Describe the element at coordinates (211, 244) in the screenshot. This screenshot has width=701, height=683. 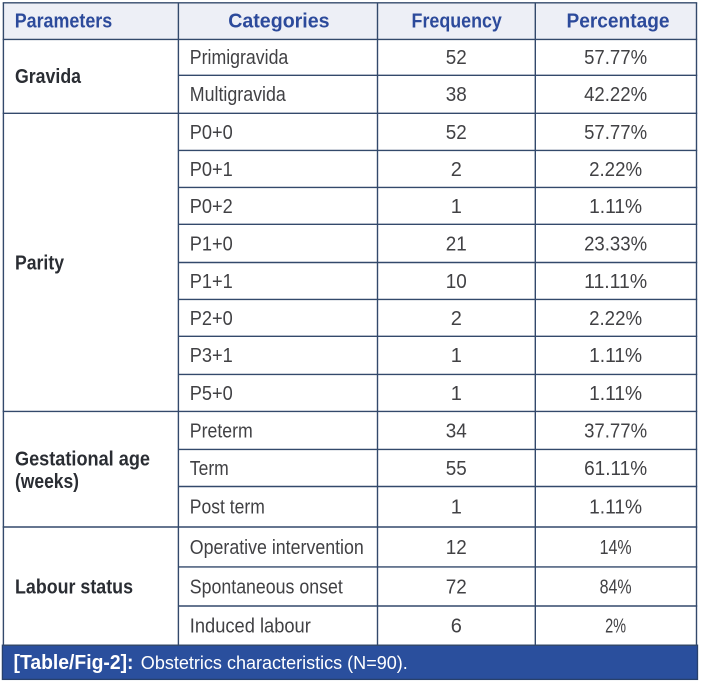
I see `svg-text: P1+0` at that location.